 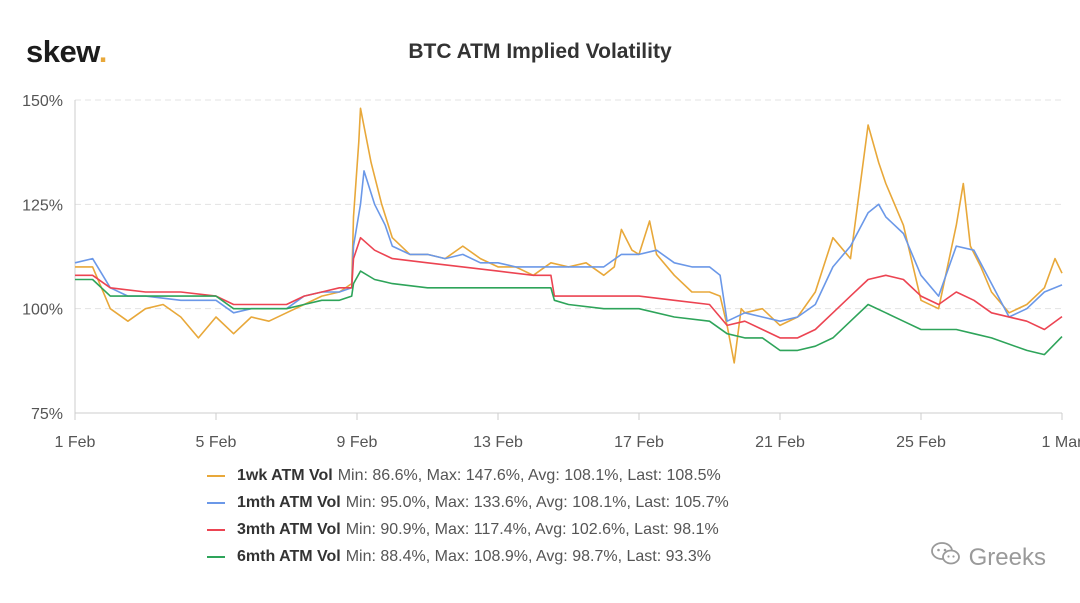 What do you see at coordinates (540, 51) in the screenshot?
I see `chart-title: BTC ATM Implied Volatility` at bounding box center [540, 51].